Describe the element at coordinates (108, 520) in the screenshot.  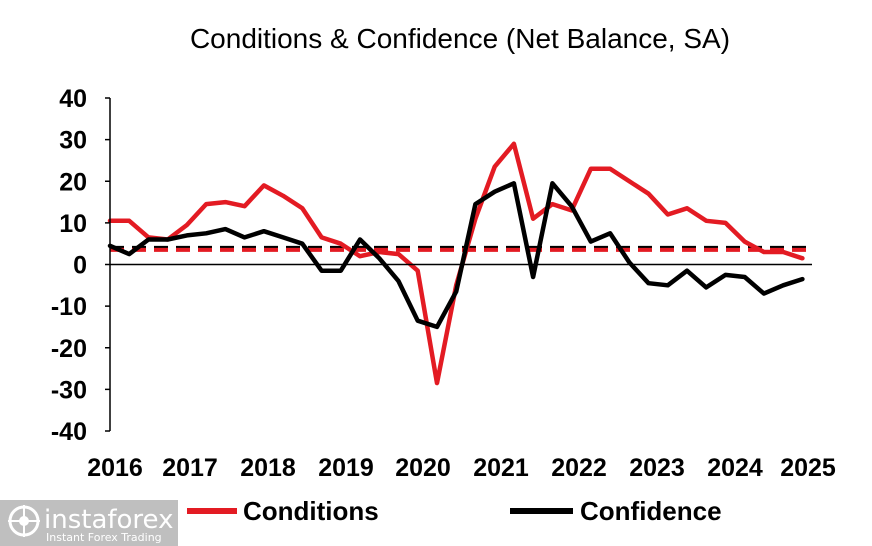
I see `watermark-brand: instaforex` at that location.